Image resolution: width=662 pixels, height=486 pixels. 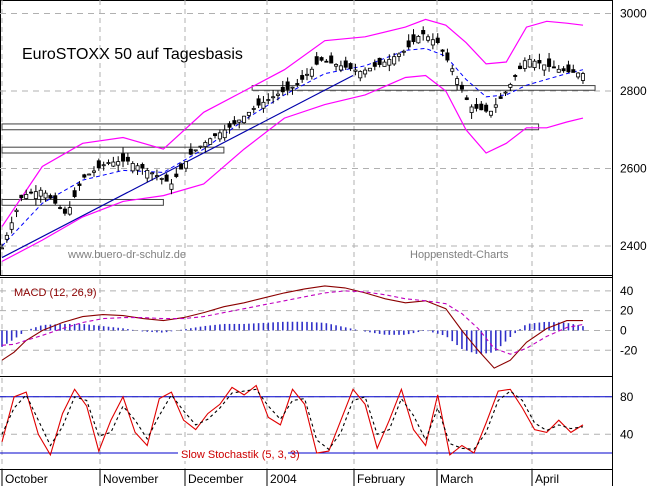 What do you see at coordinates (627, 397) in the screenshot?
I see `stochastic-y-tick-label: 80` at bounding box center [627, 397].